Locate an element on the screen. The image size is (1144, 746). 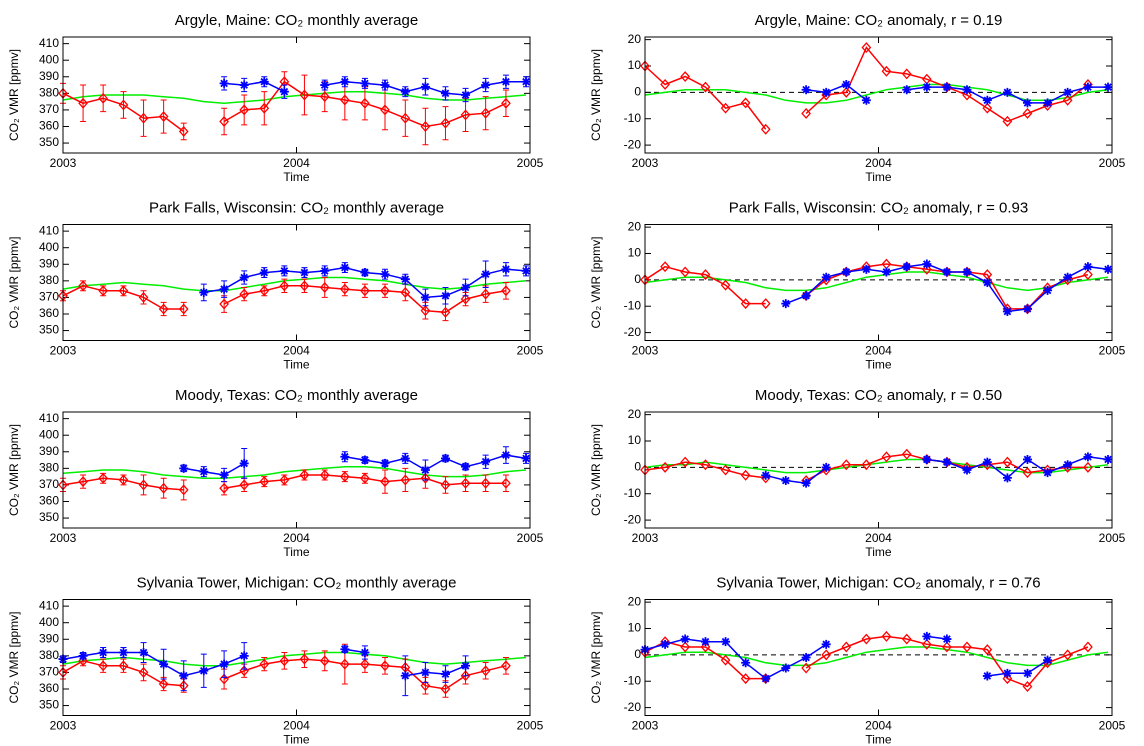
y-tick-label: 360 is located at coordinates (49, 688).